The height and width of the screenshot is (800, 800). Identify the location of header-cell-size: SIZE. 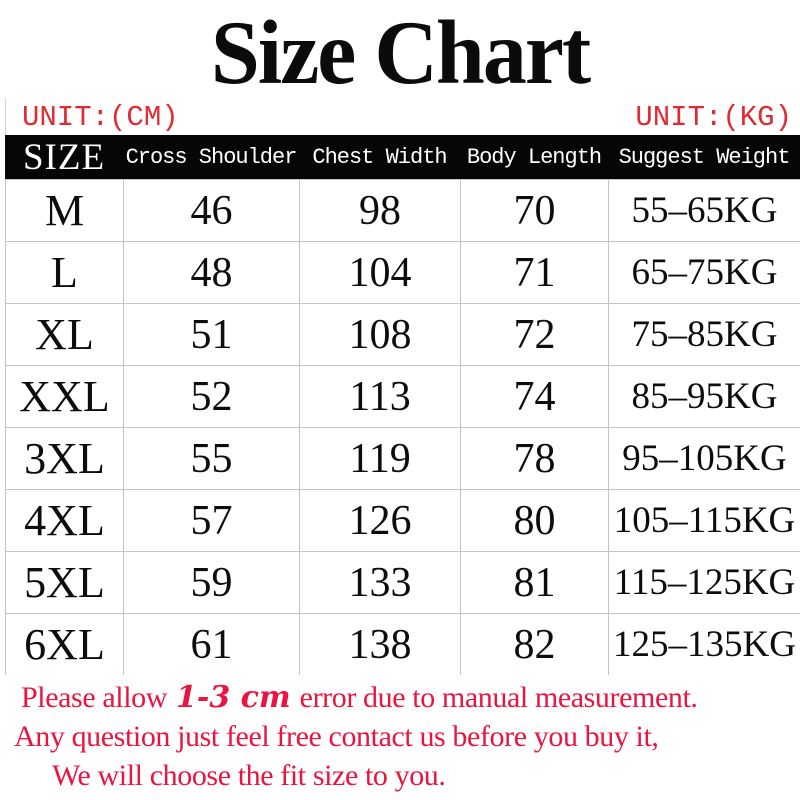
(64, 157).